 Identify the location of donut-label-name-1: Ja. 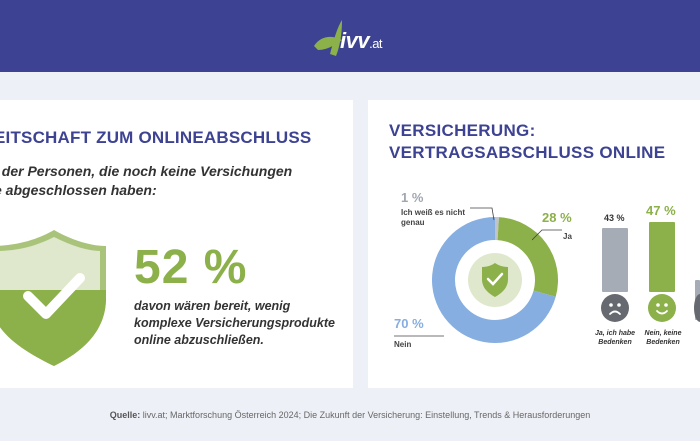
(567, 236).